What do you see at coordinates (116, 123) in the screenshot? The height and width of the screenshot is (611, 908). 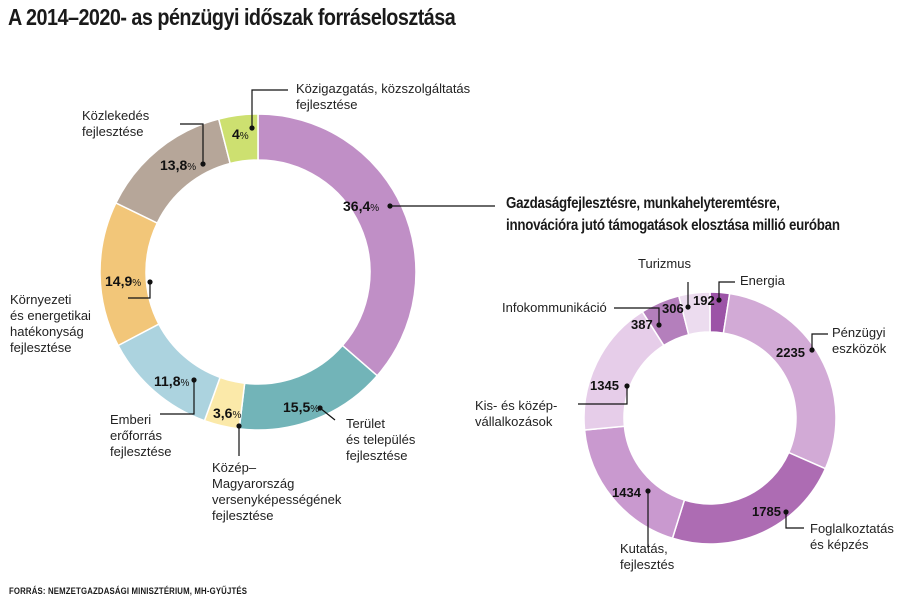 I see `donut-1-slice-label: Közlekedés fejlesztése` at bounding box center [116, 123].